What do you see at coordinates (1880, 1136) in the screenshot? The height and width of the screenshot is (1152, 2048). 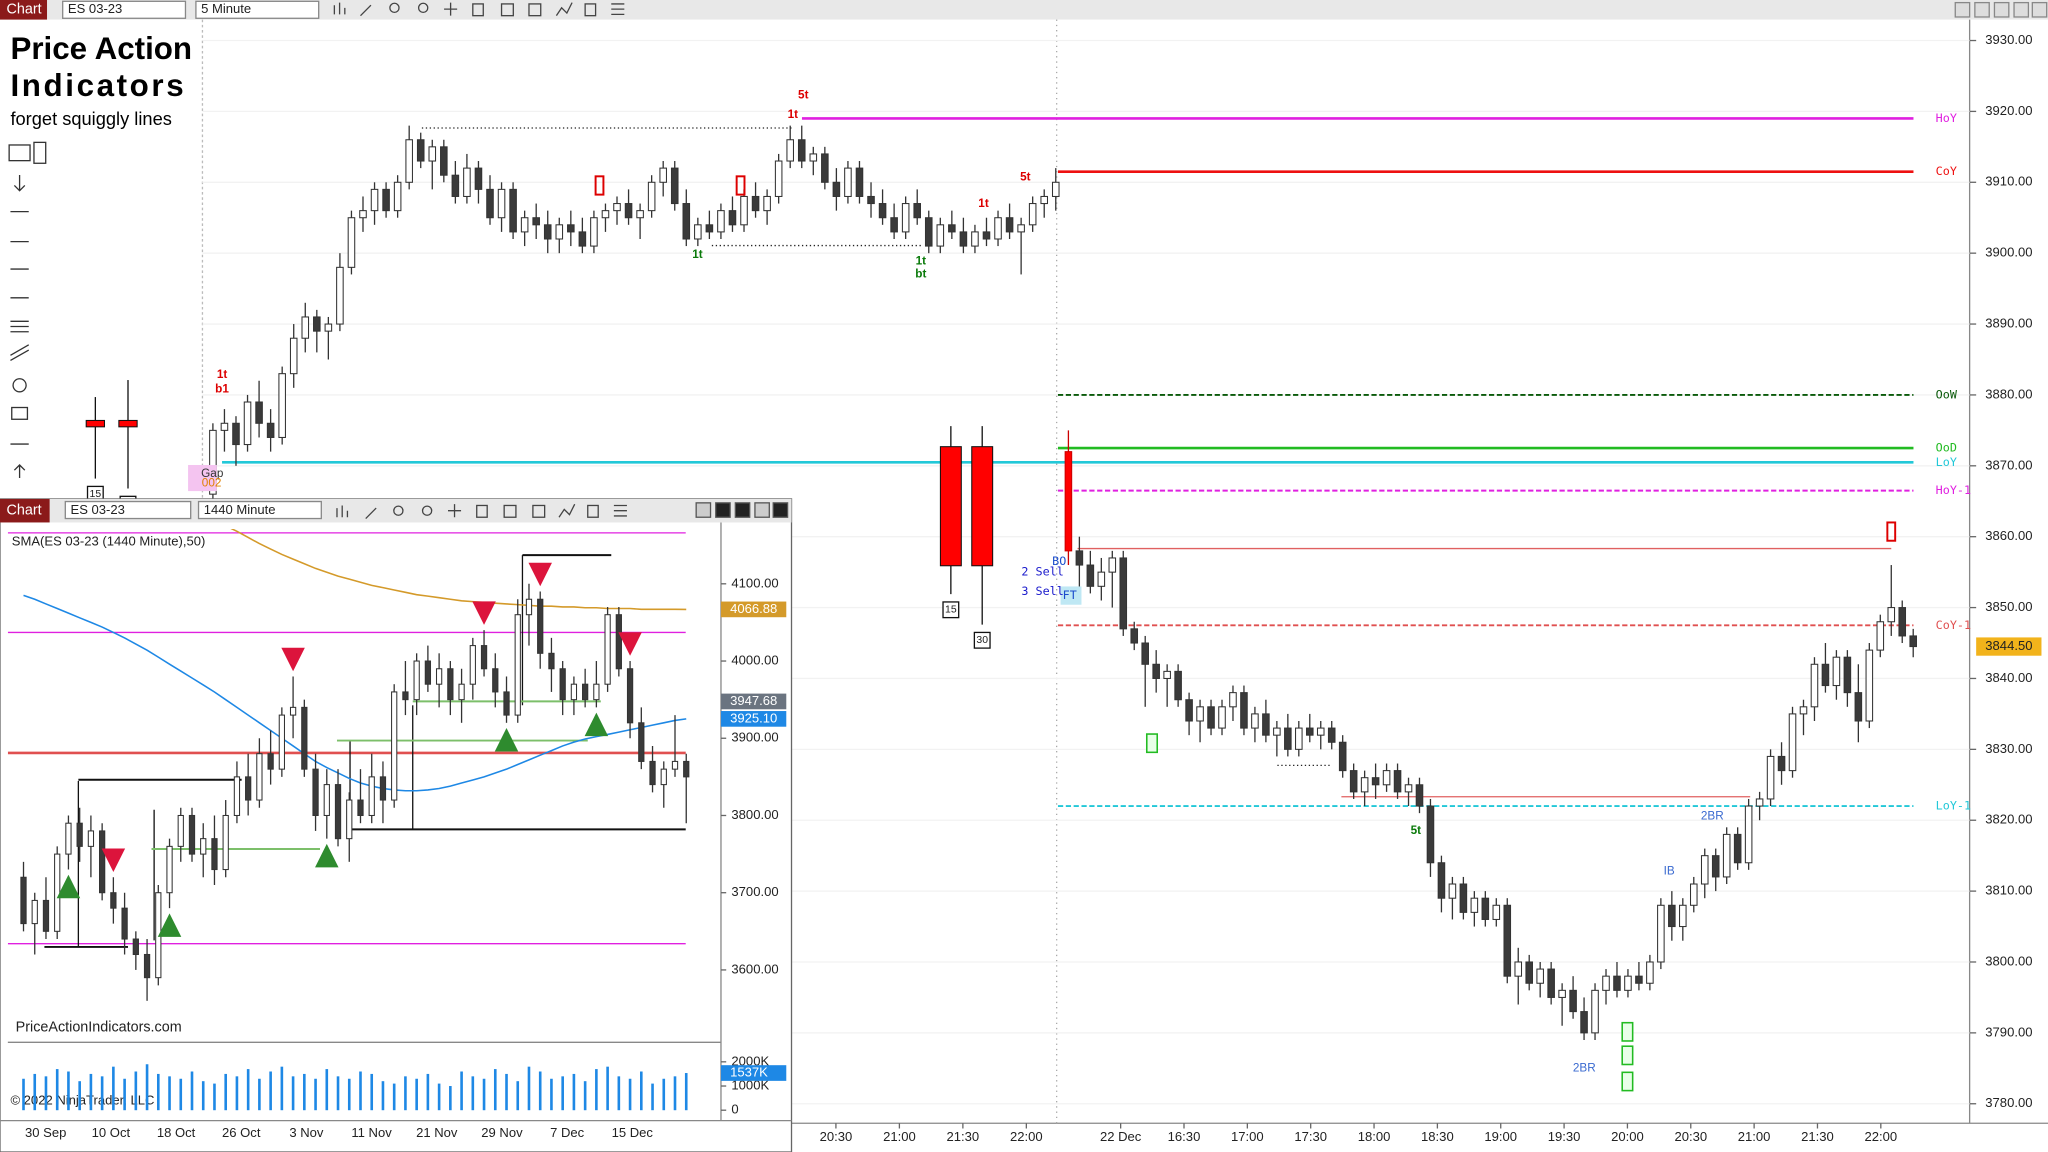 I see `x-tick-label: 22:00` at bounding box center [1880, 1136].